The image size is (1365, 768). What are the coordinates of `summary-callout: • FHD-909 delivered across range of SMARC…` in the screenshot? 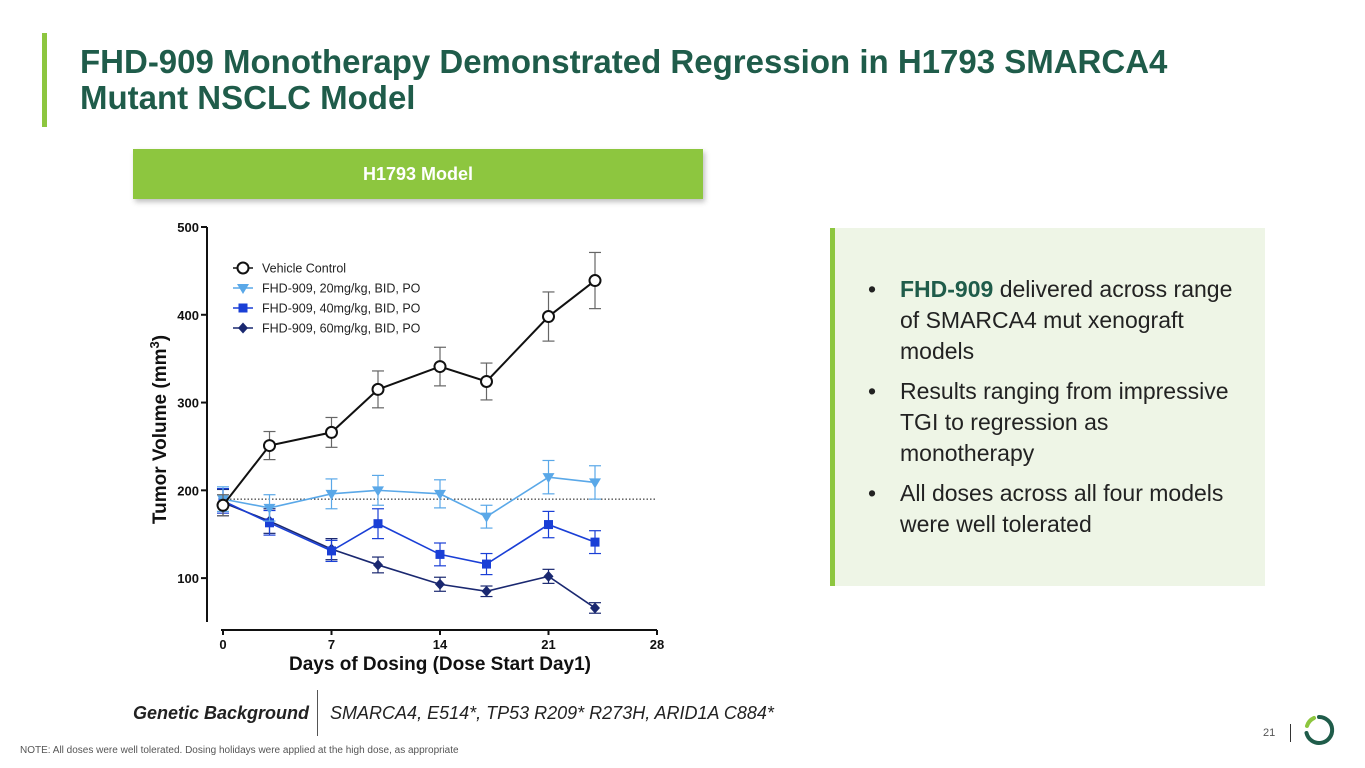 It's located at (1047, 407).